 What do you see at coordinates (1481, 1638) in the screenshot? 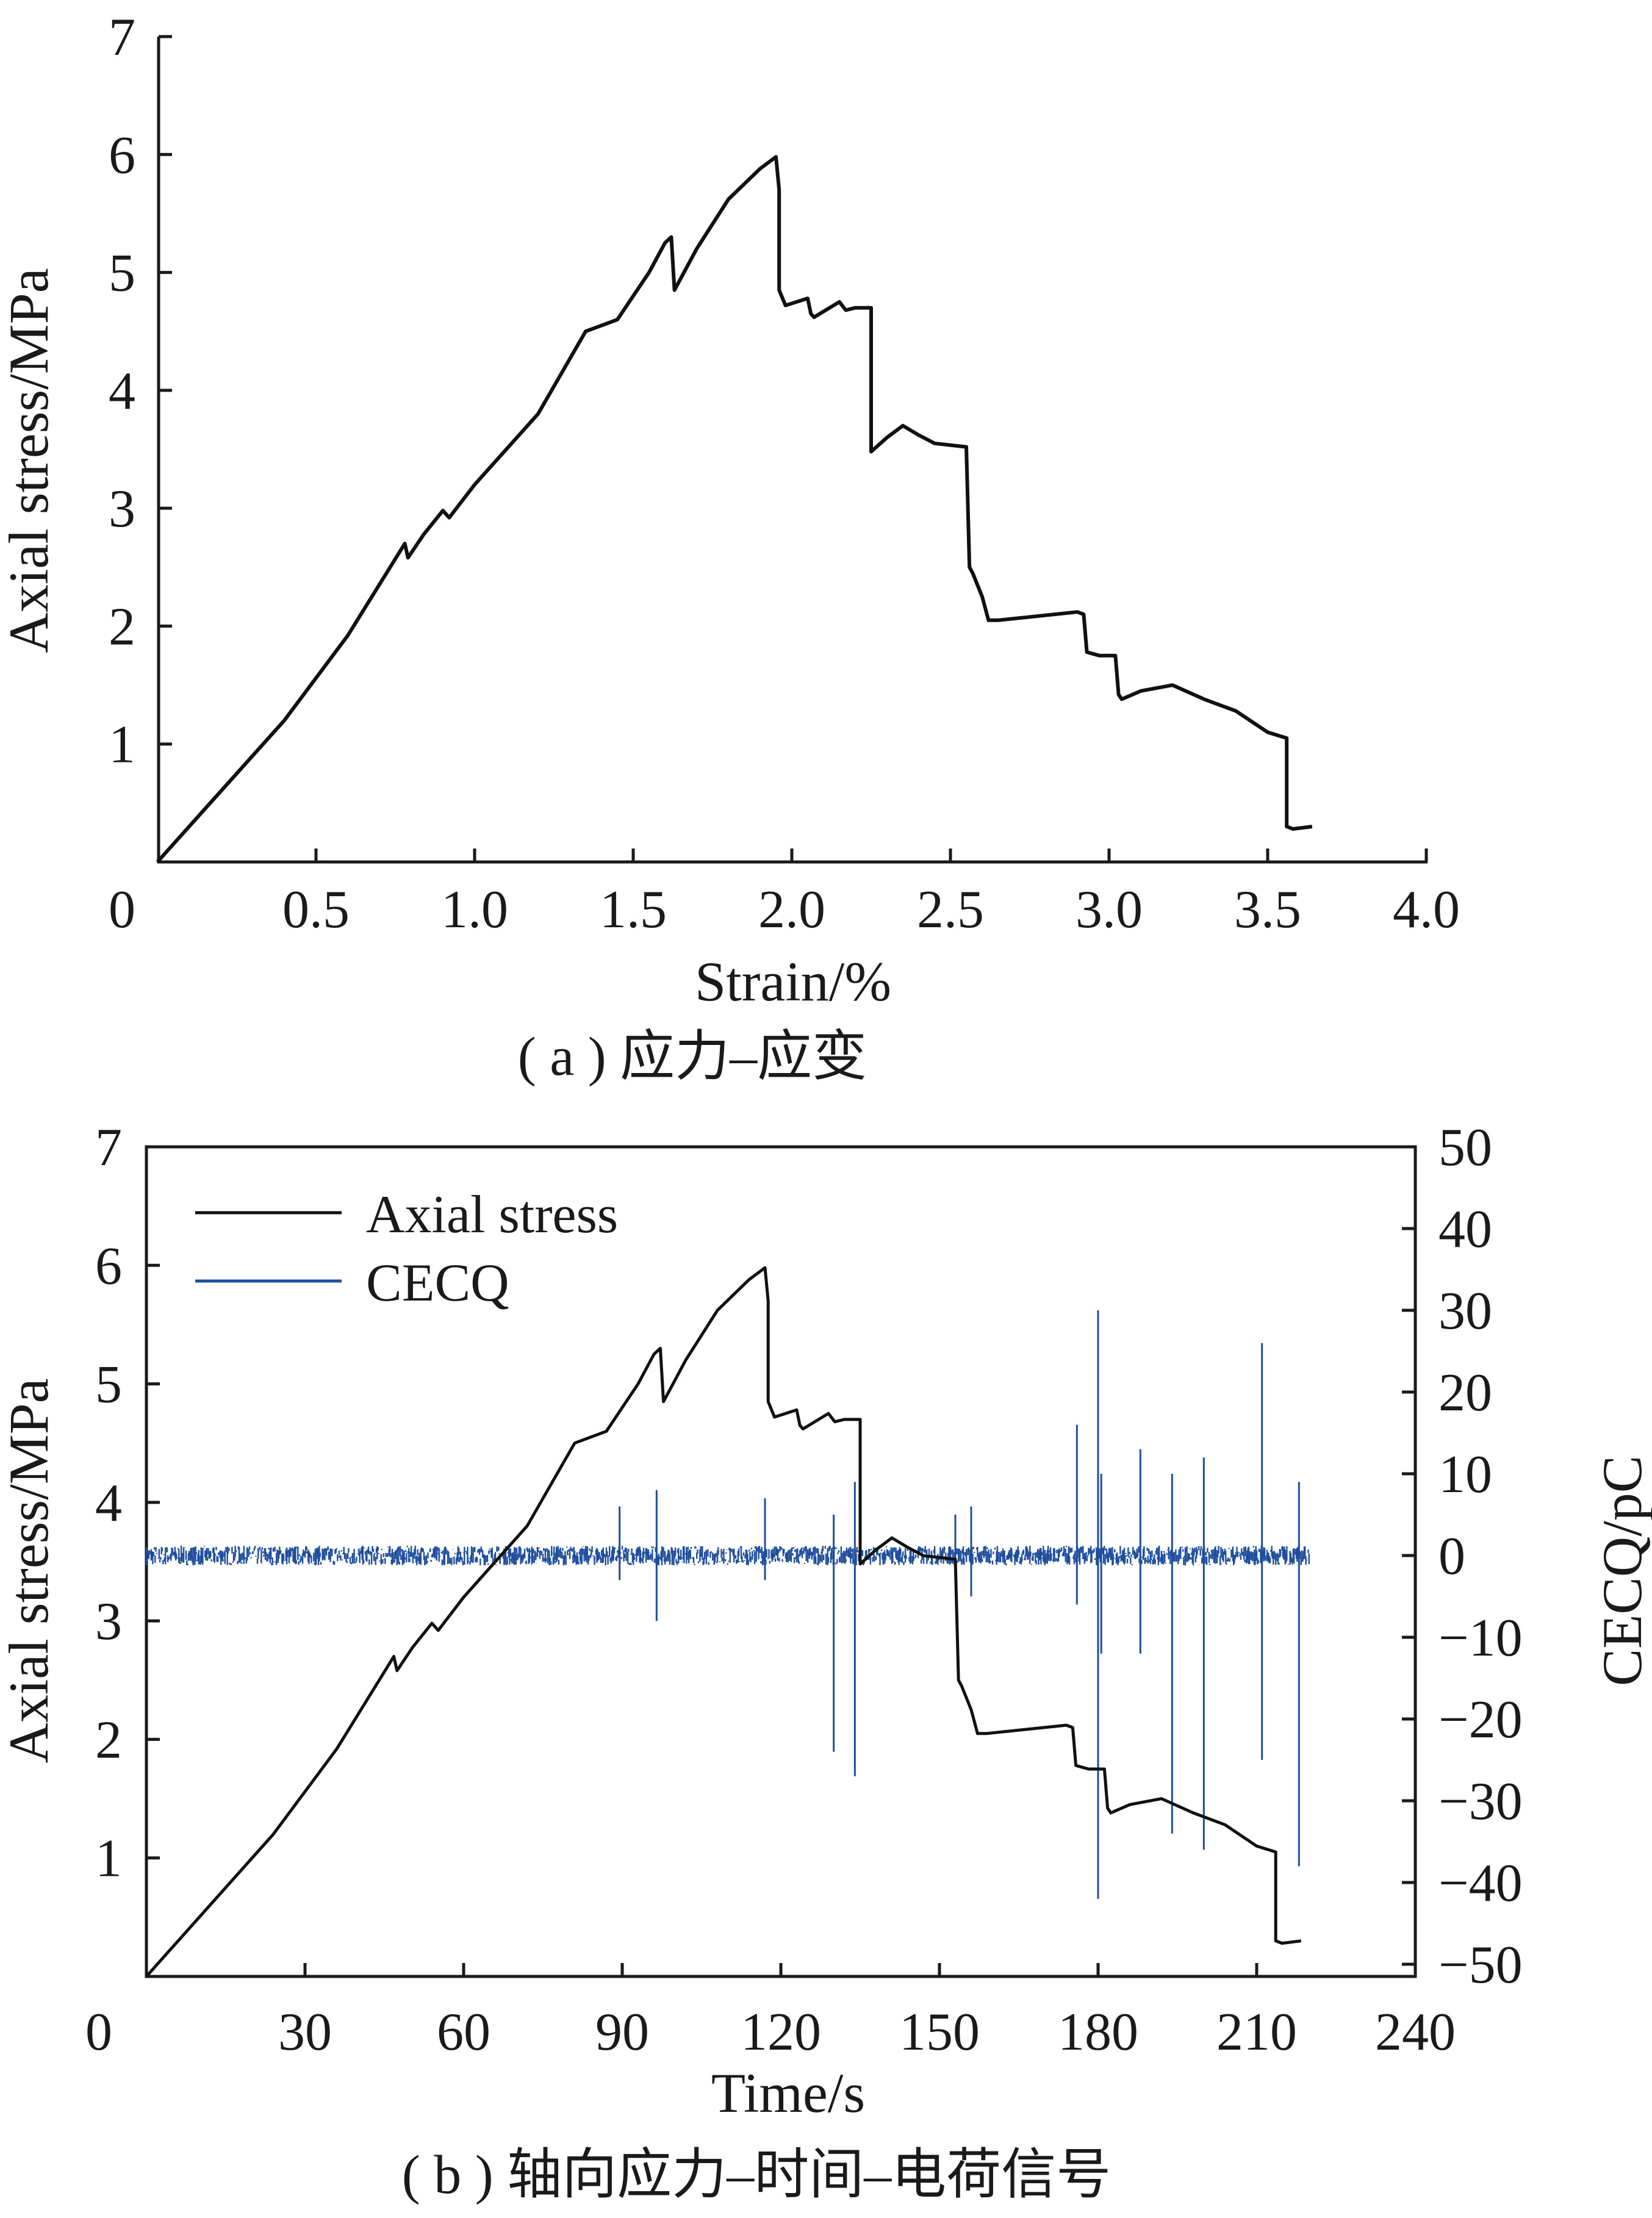
I see `panel-b-y2-tick-label: −10` at bounding box center [1481, 1638].